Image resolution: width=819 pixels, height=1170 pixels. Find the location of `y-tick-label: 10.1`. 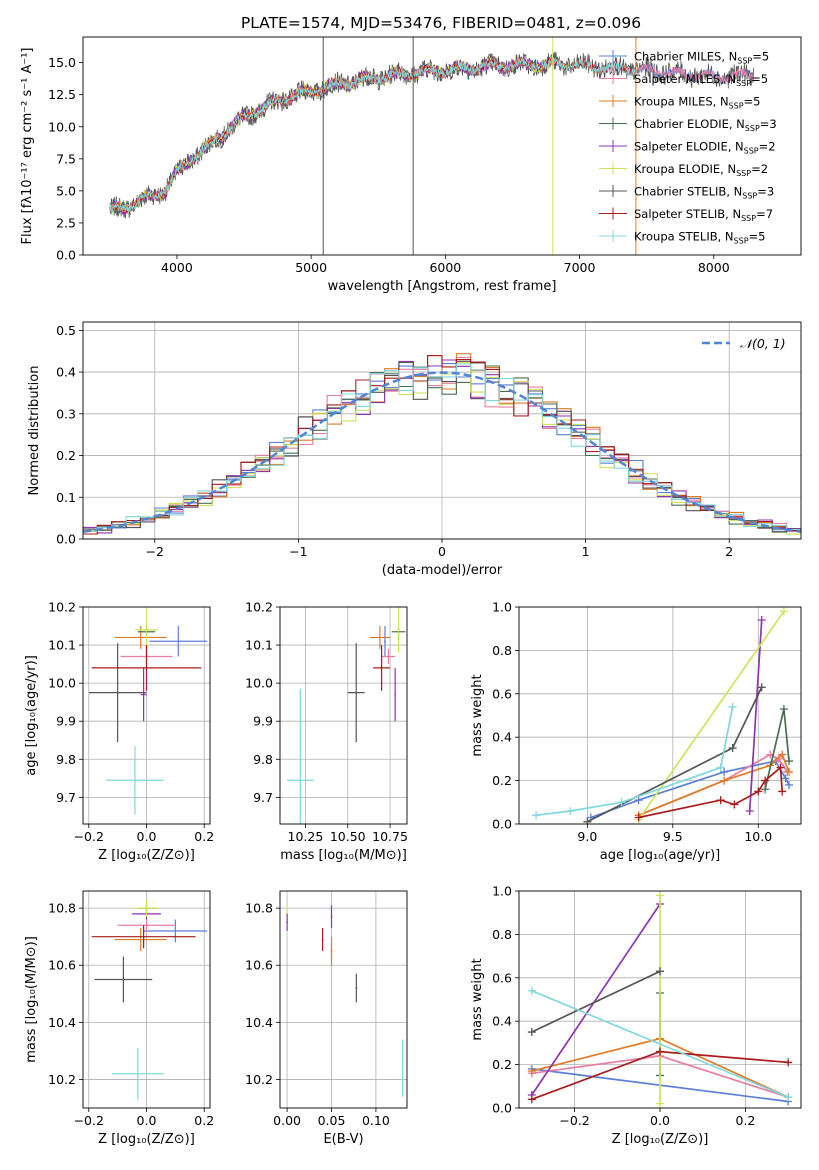

y-tick-label: 10.1 is located at coordinates (62, 645).